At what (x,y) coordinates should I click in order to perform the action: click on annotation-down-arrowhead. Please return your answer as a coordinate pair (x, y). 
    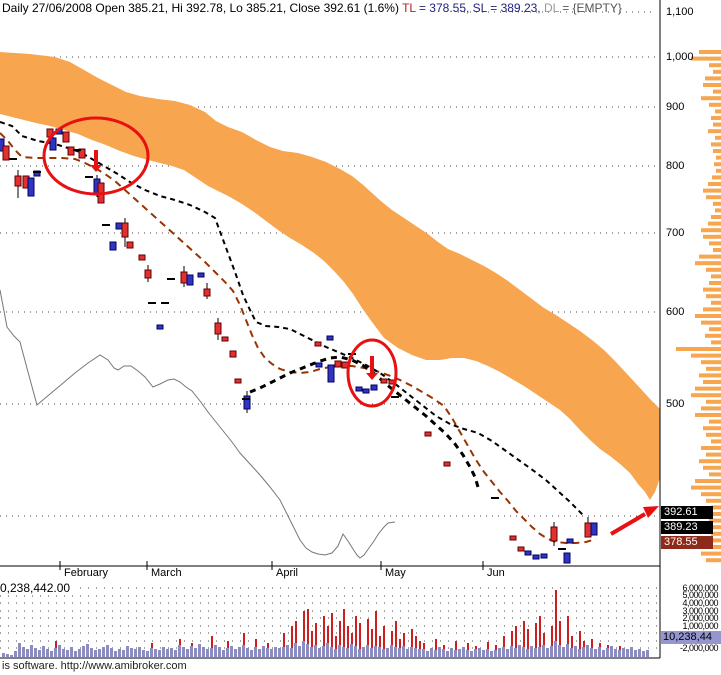
    Looking at the image, I should click on (372, 376).